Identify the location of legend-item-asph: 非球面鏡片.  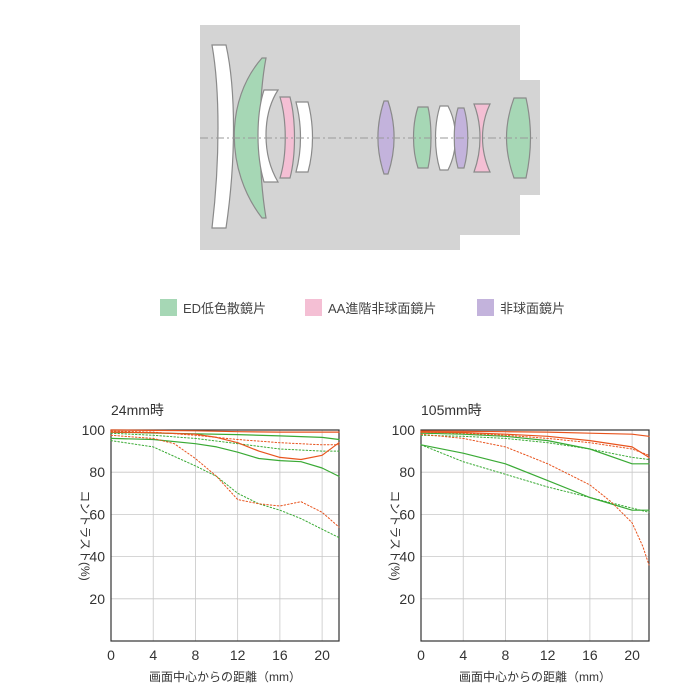
(521, 307).